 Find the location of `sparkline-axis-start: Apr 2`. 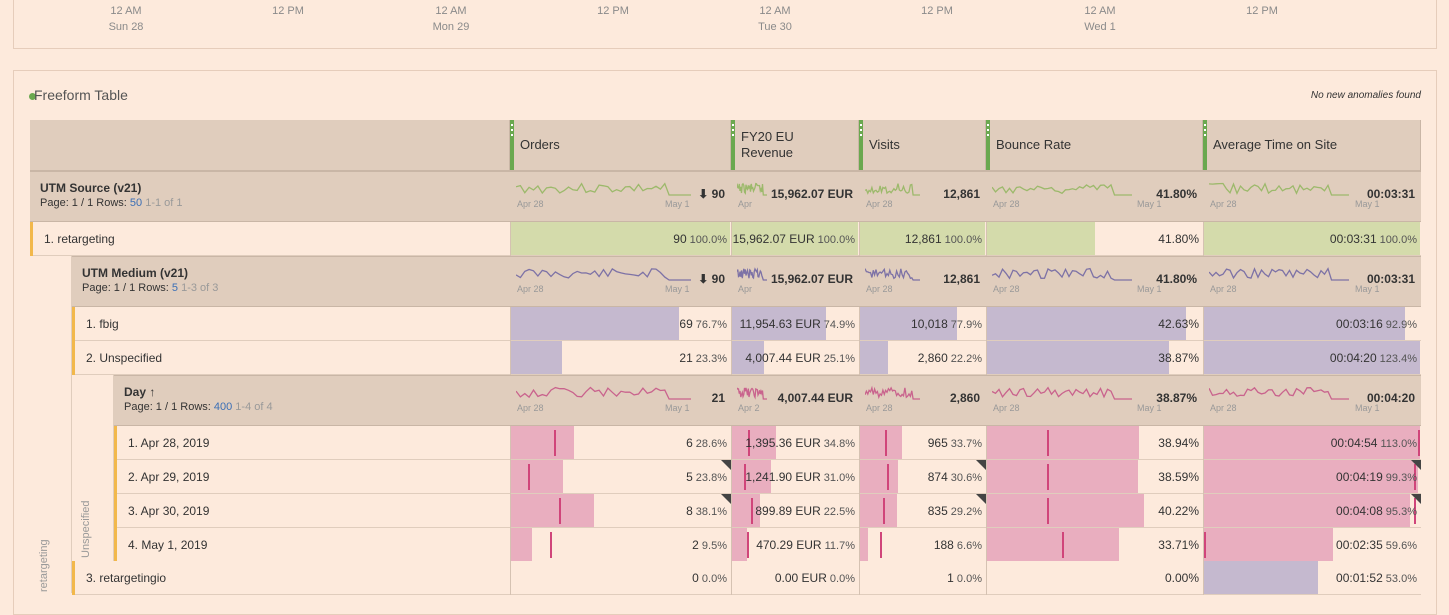

sparkline-axis-start: Apr 2 is located at coordinates (749, 408).